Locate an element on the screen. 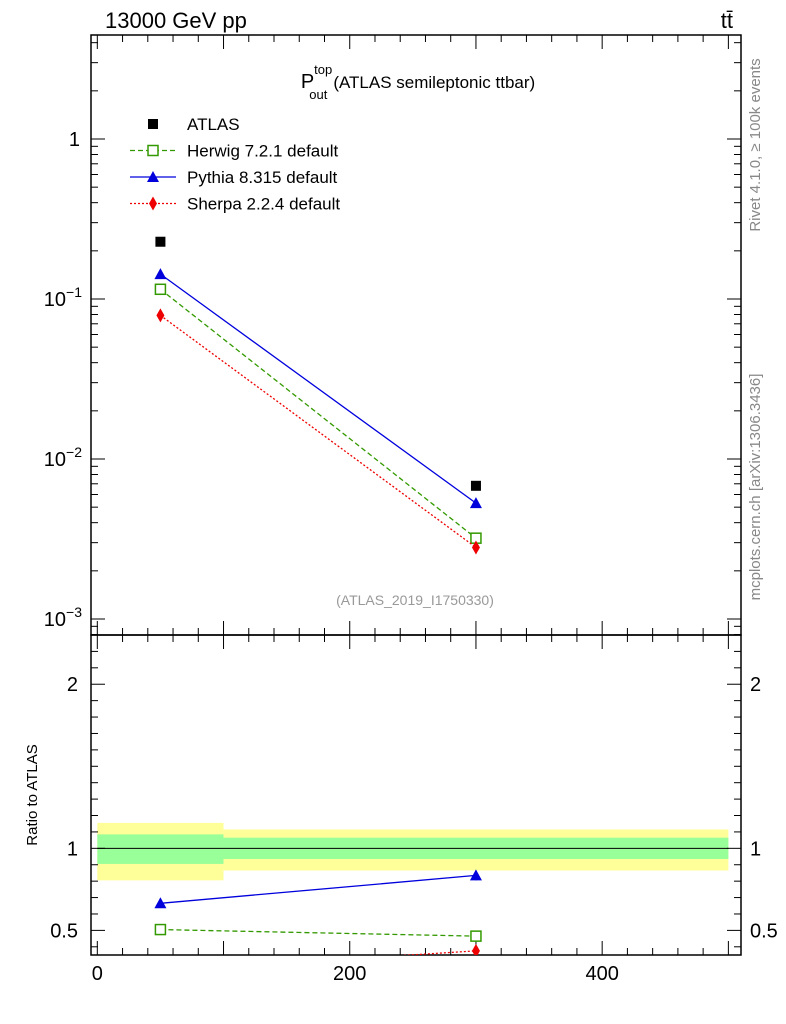 This screenshot has width=786, height=1024. legend-item-0: ATLAS is located at coordinates (194, 124).